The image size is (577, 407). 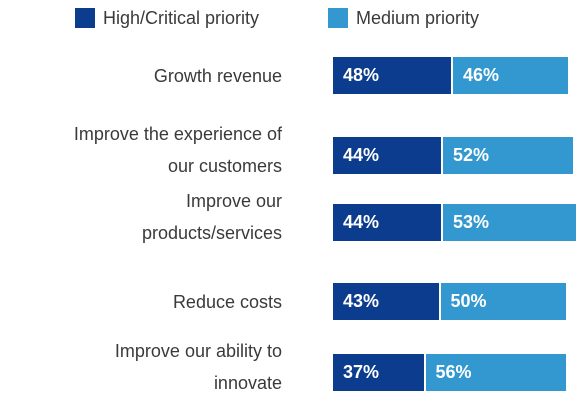 What do you see at coordinates (471, 155) in the screenshot?
I see `value-label: 52%` at bounding box center [471, 155].